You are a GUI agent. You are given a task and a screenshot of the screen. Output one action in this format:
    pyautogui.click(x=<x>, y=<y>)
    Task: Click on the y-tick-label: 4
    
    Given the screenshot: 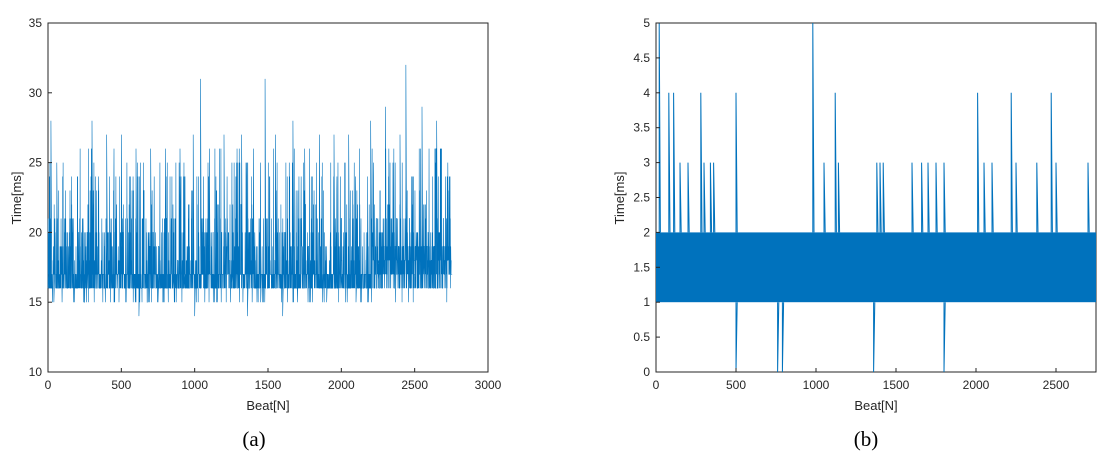 What is the action you would take?
    pyautogui.click(x=646, y=93)
    